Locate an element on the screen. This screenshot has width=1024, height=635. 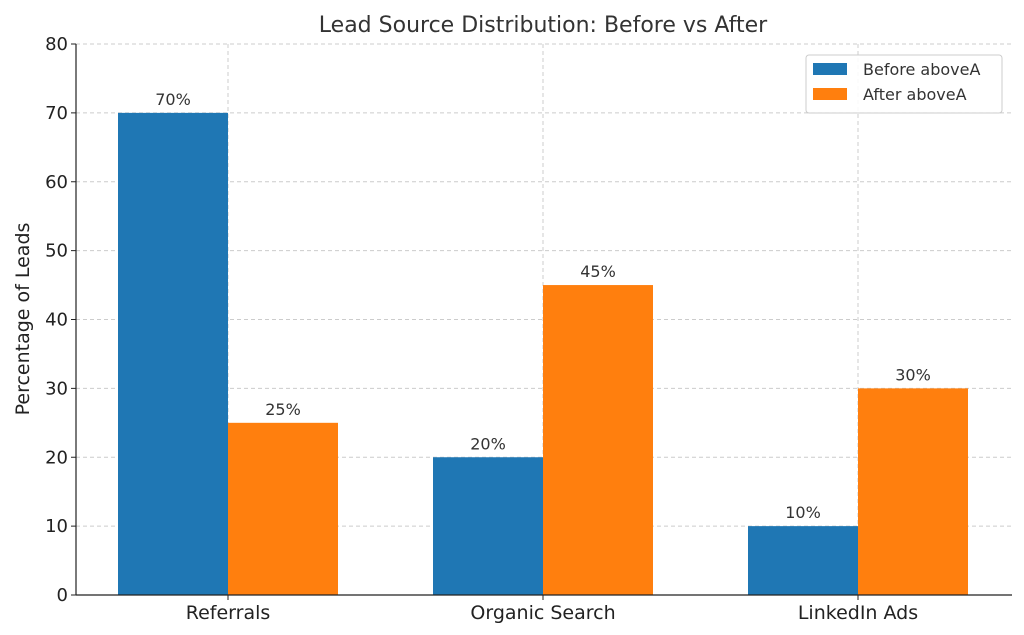
y-tick-label: 10 is located at coordinates (56, 526).